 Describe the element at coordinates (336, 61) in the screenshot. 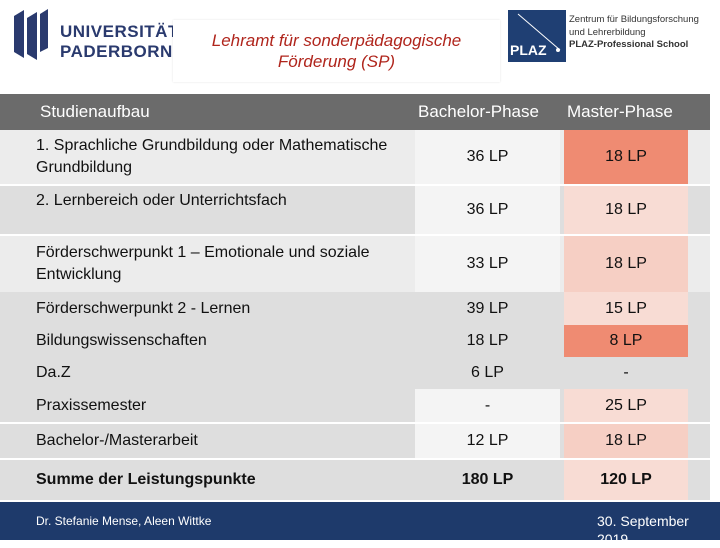

I see `slide-title-line2: Förderung (SP)` at that location.